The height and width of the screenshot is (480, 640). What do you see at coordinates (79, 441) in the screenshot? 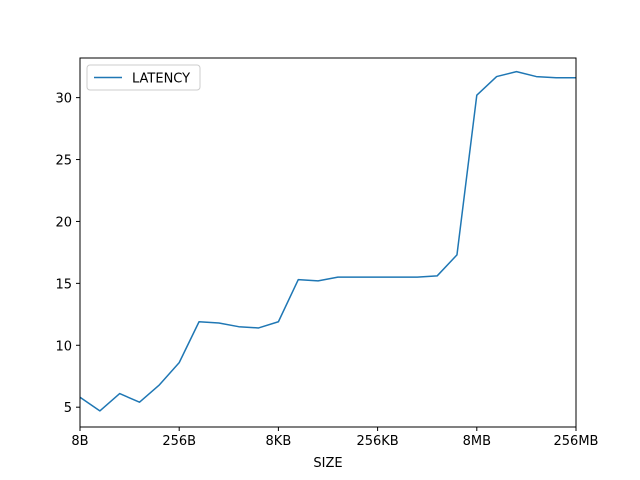
I see `x-tick-label: 8B` at bounding box center [79, 441].